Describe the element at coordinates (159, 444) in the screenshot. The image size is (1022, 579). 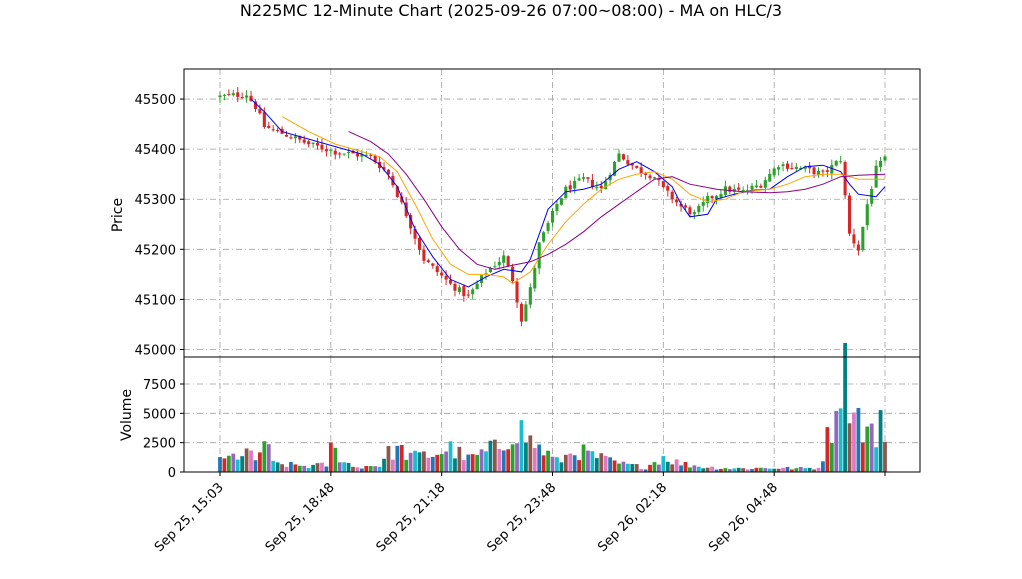
I see `volume-tick-label: 2500` at that location.